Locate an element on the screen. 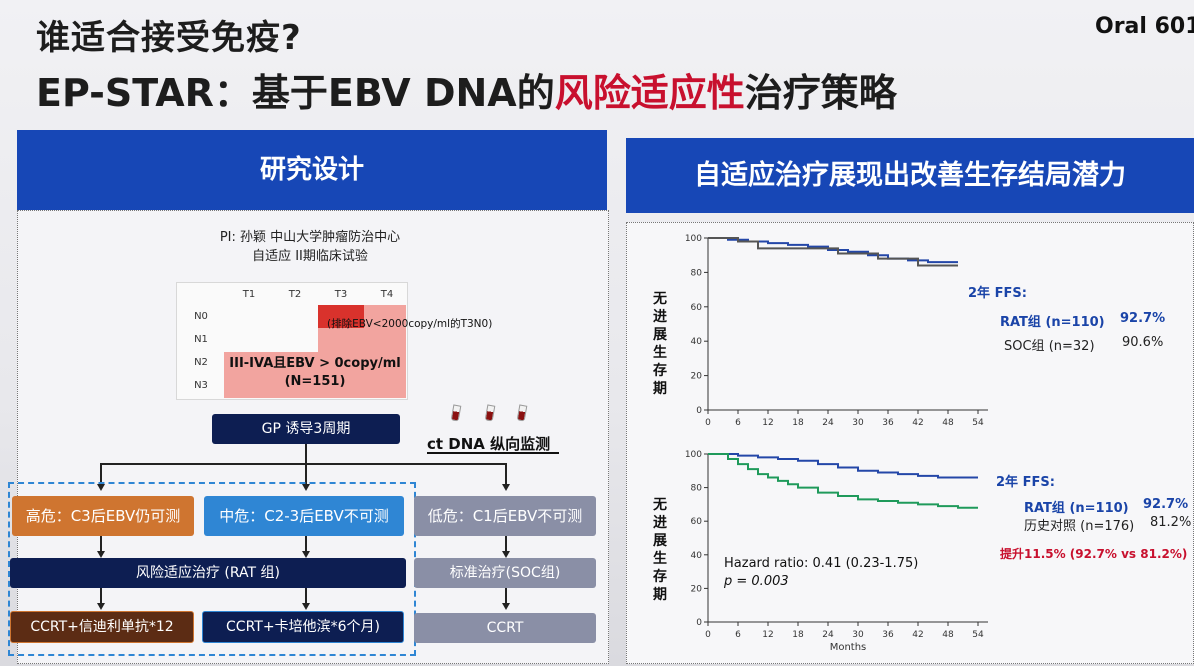 The width and height of the screenshot is (1194, 666). slide-subtitle: EP-STAR：基于EBV DNA的风险适应性治疗策略 is located at coordinates (466, 89).